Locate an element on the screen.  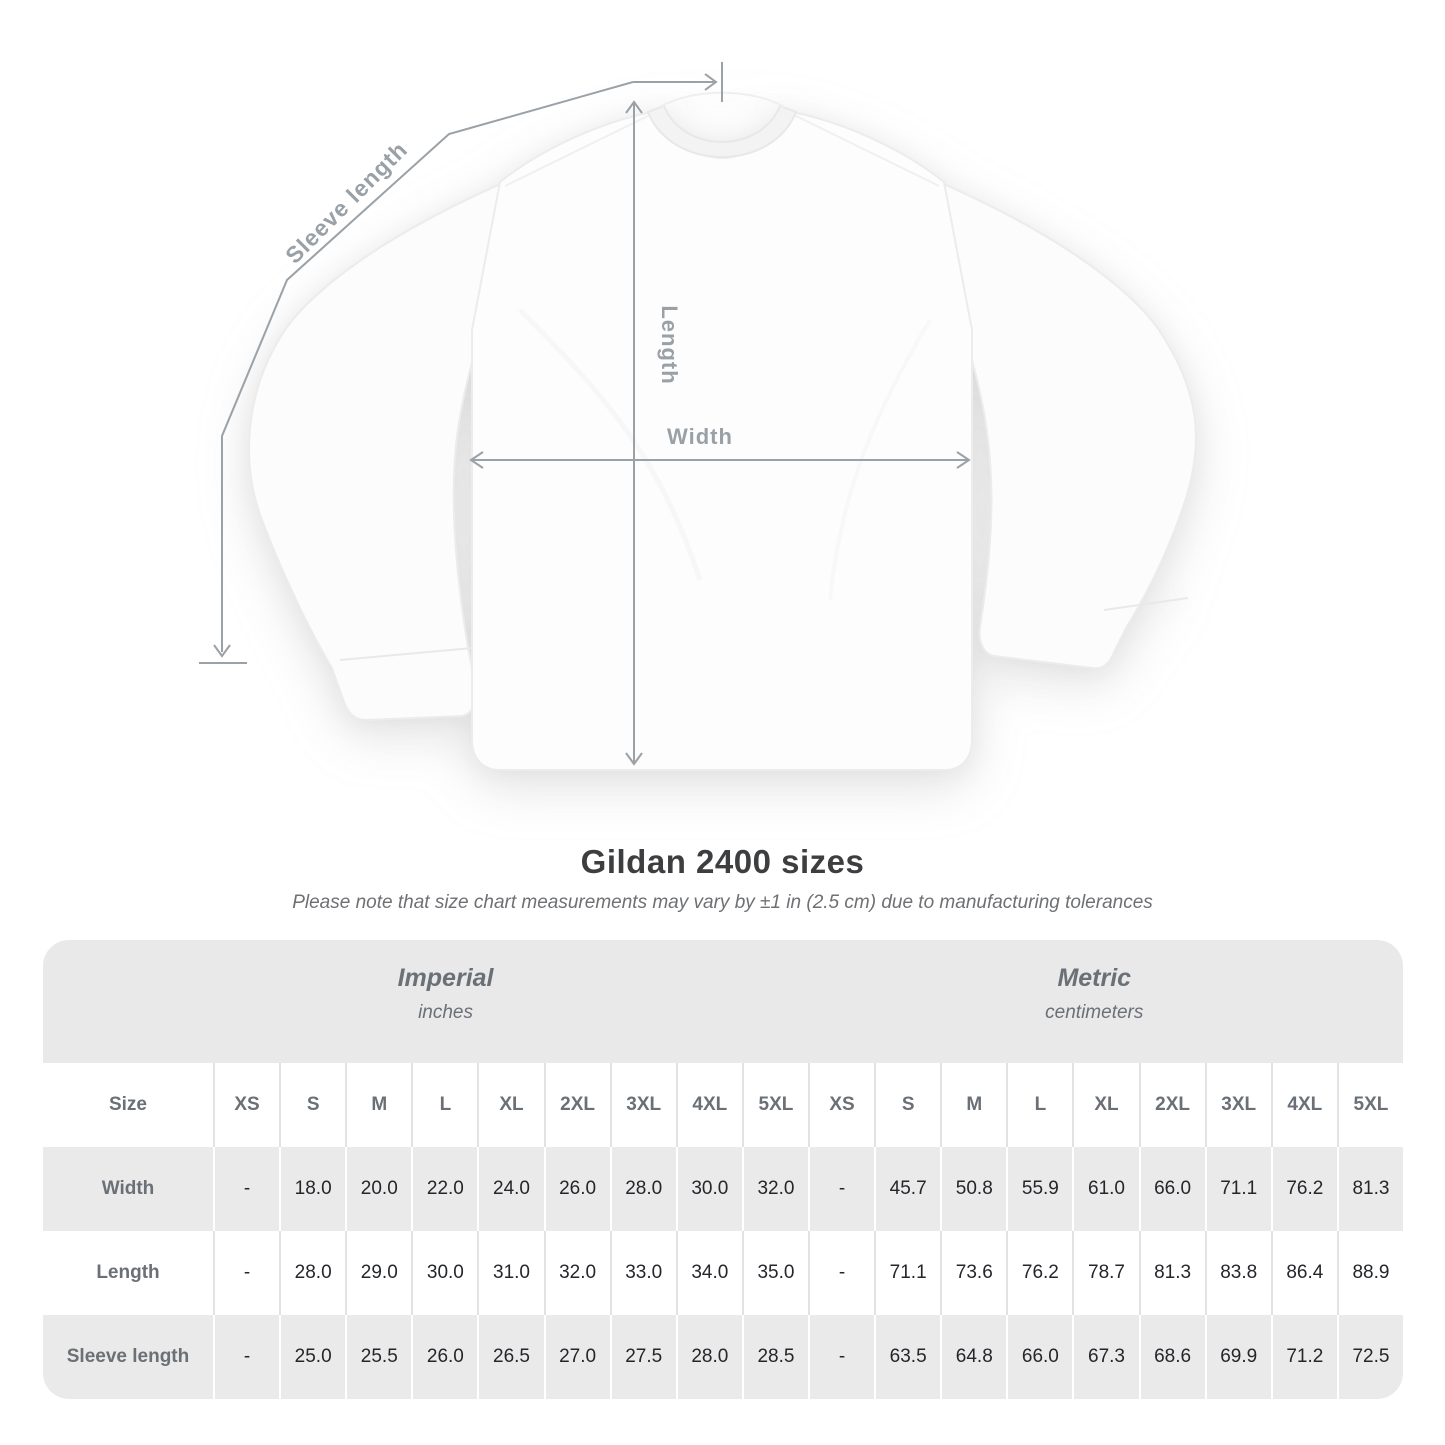
value-cell: 28.5 is located at coordinates (774, 1357).